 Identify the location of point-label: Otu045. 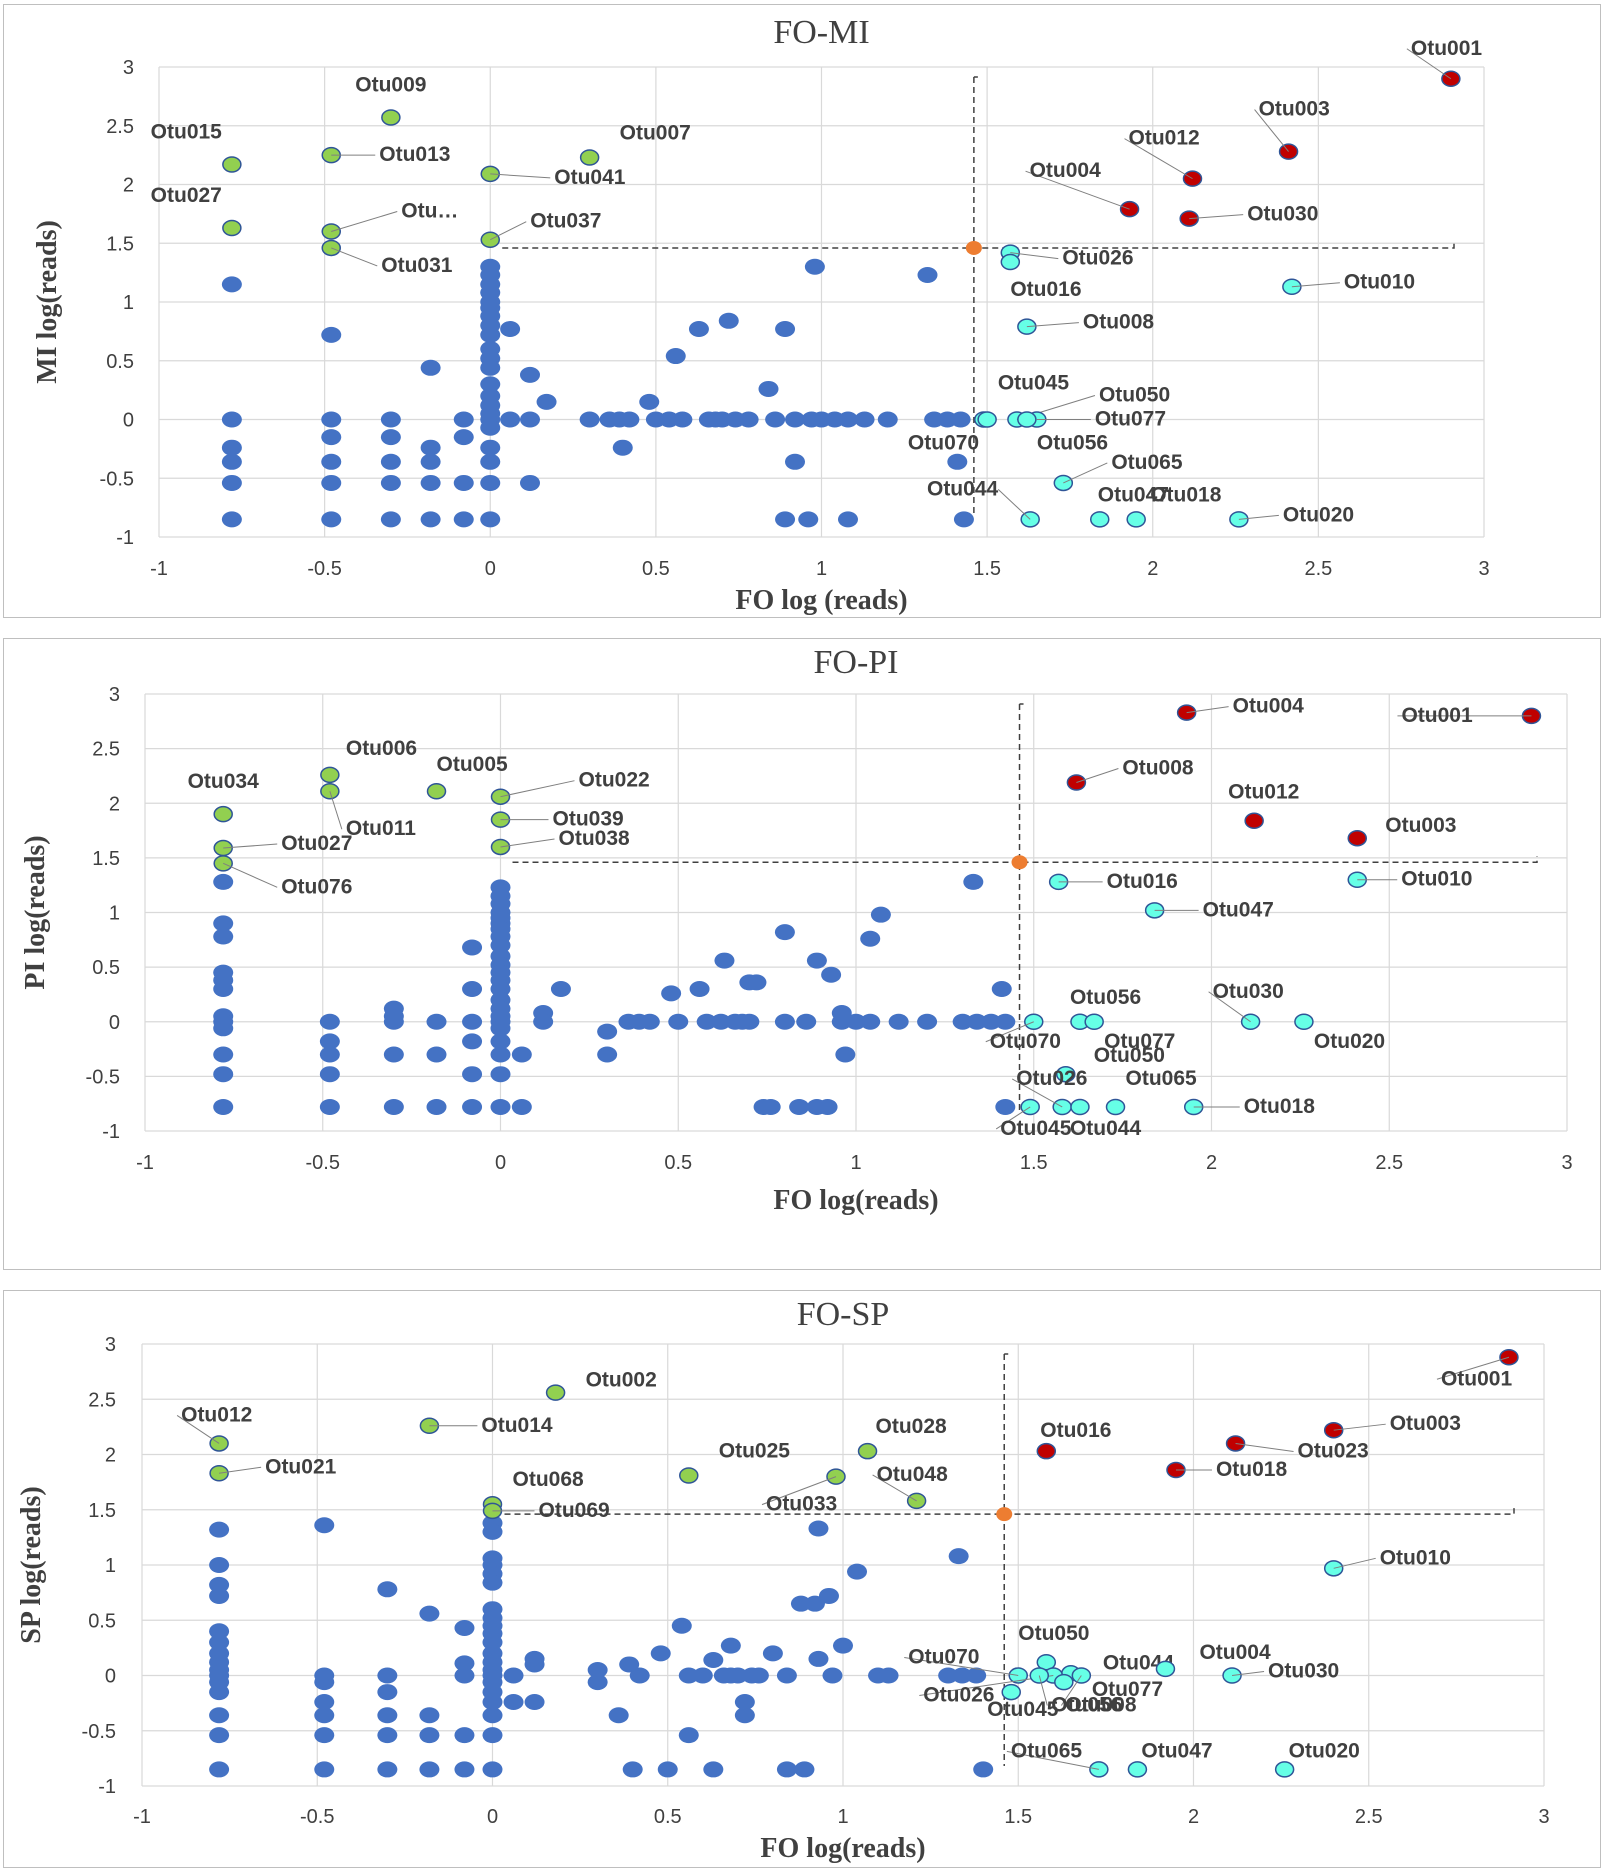
(1023, 1709).